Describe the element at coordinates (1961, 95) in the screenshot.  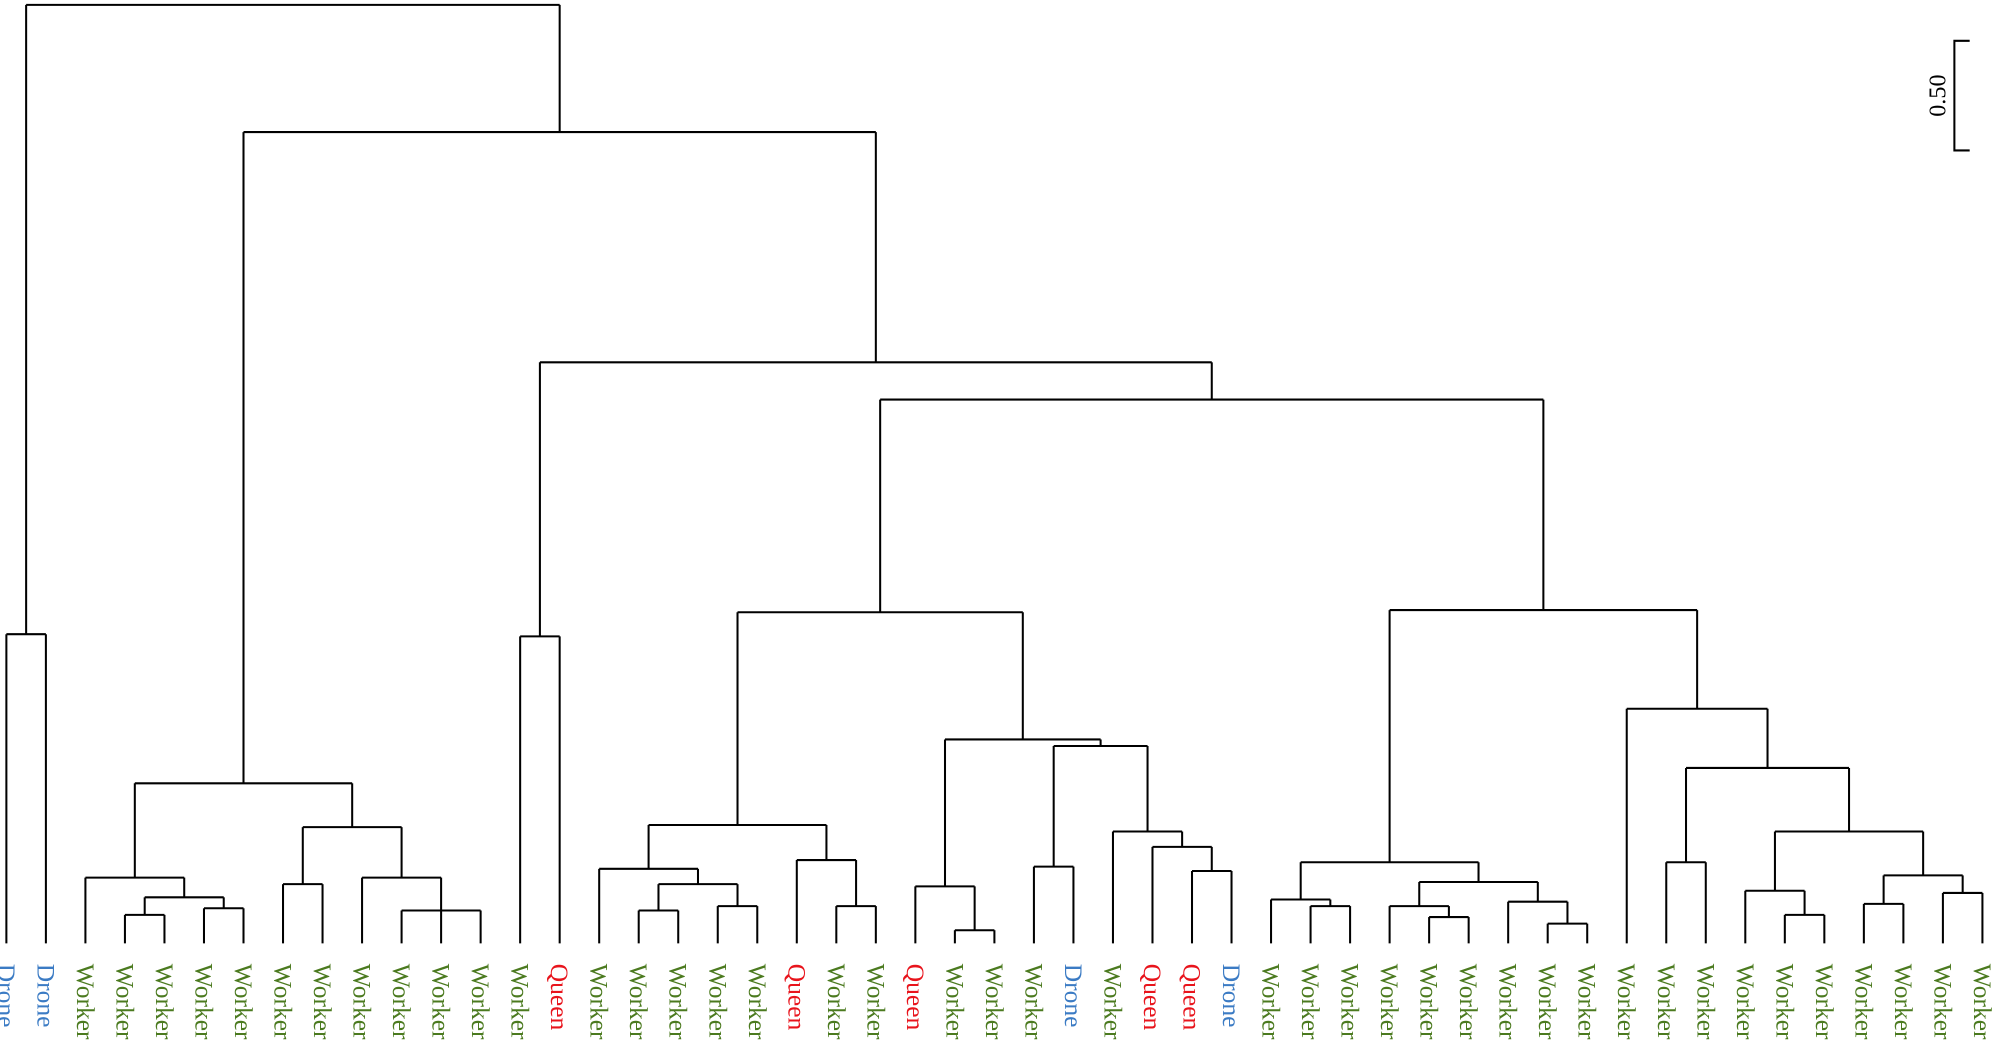
I see `scale-bar-line` at that location.